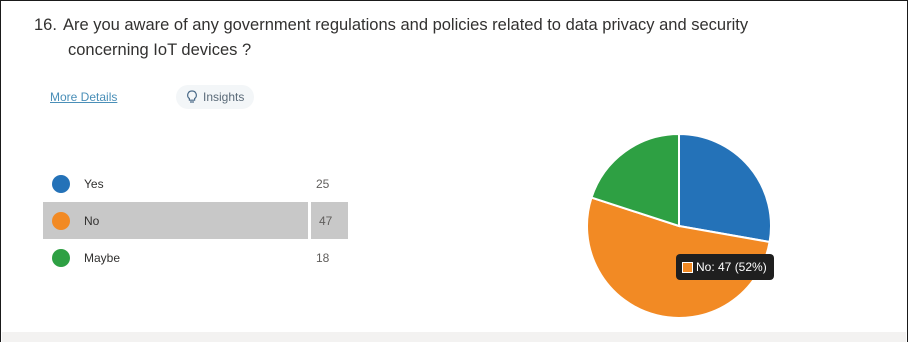  I want to click on legend-dot-yes, so click(61, 183).